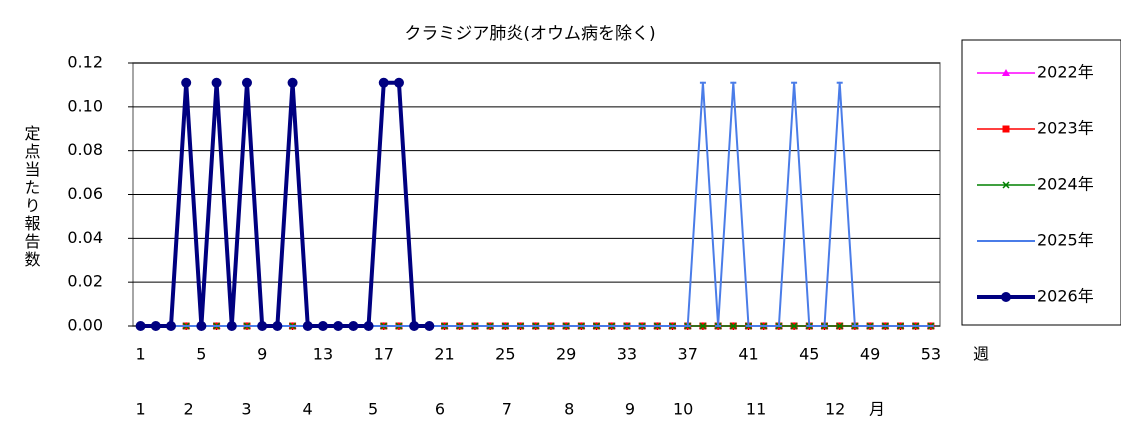 This screenshot has height=429, width=1121. I want to click on y-tick-label: 0.00, so click(85, 325).